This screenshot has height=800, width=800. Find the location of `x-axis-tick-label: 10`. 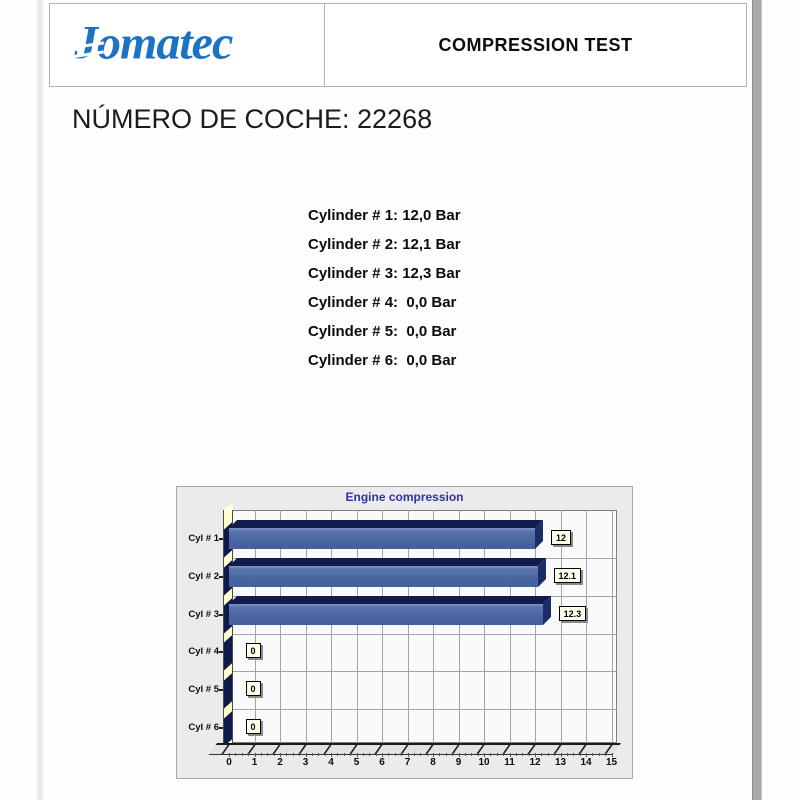

x-axis-tick-label: 10 is located at coordinates (484, 762).